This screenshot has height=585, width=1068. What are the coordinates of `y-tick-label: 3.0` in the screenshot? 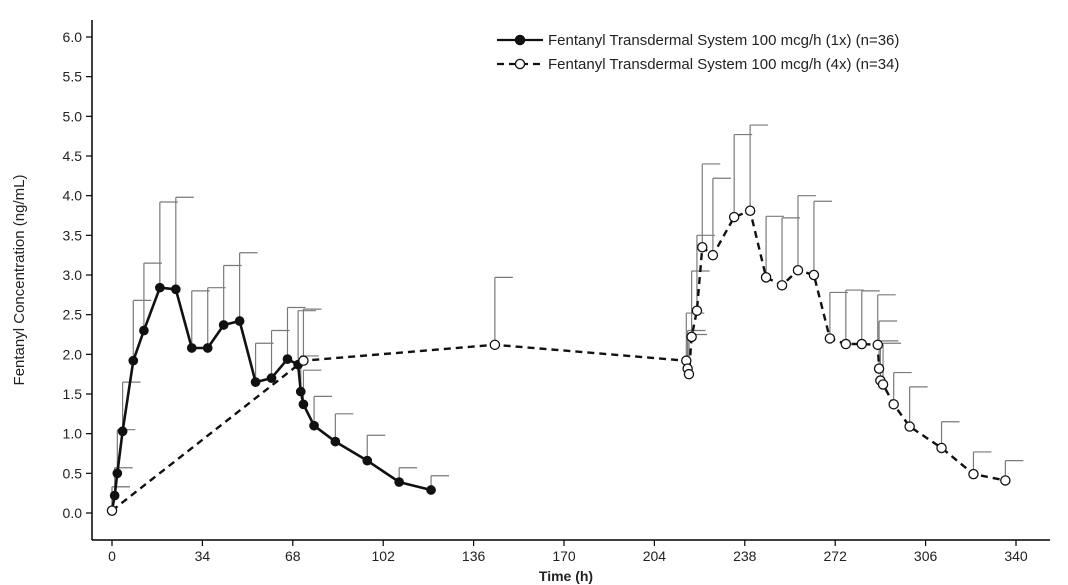 It's located at (73, 275).